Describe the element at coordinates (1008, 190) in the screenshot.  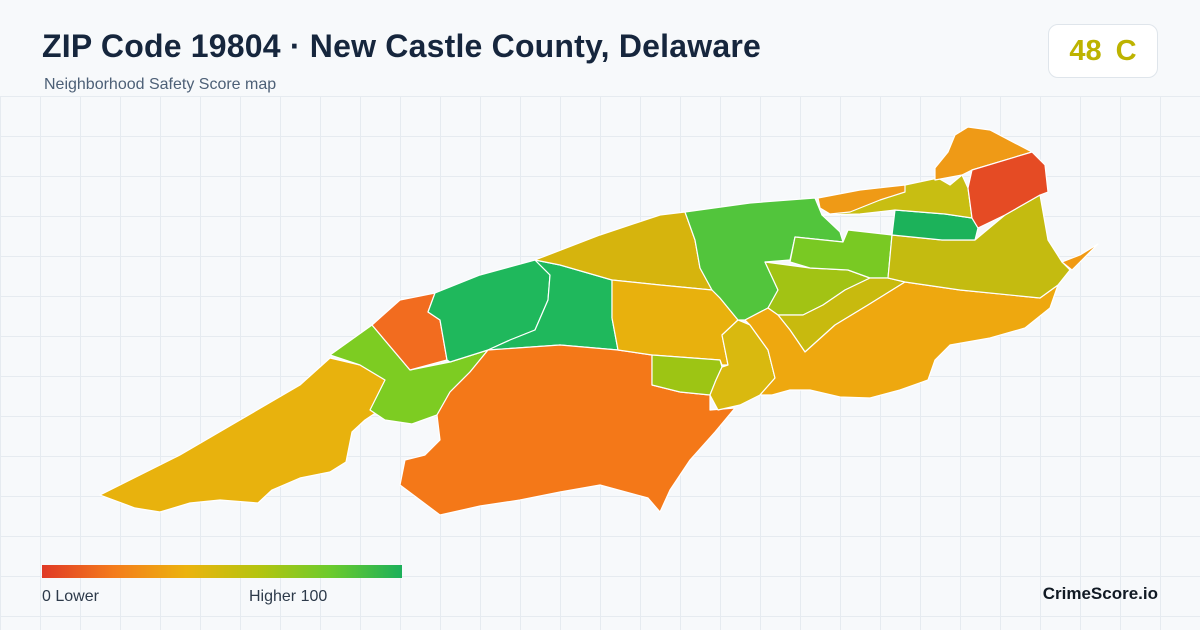
I see `map-region-top-red` at that location.